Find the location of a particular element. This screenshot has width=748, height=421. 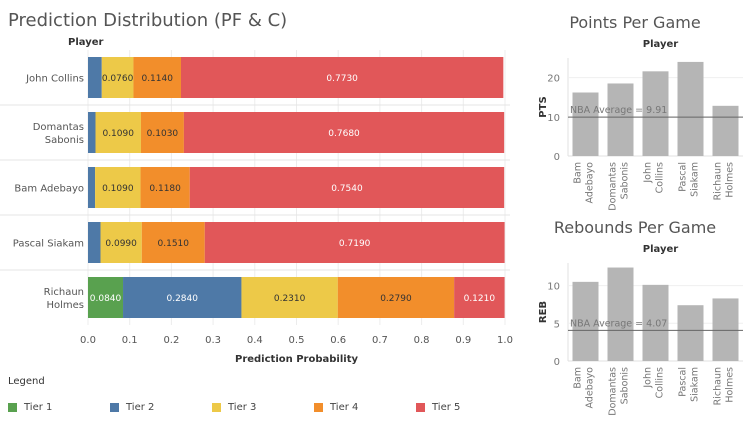

row-label: John Collins is located at coordinates (54, 79).